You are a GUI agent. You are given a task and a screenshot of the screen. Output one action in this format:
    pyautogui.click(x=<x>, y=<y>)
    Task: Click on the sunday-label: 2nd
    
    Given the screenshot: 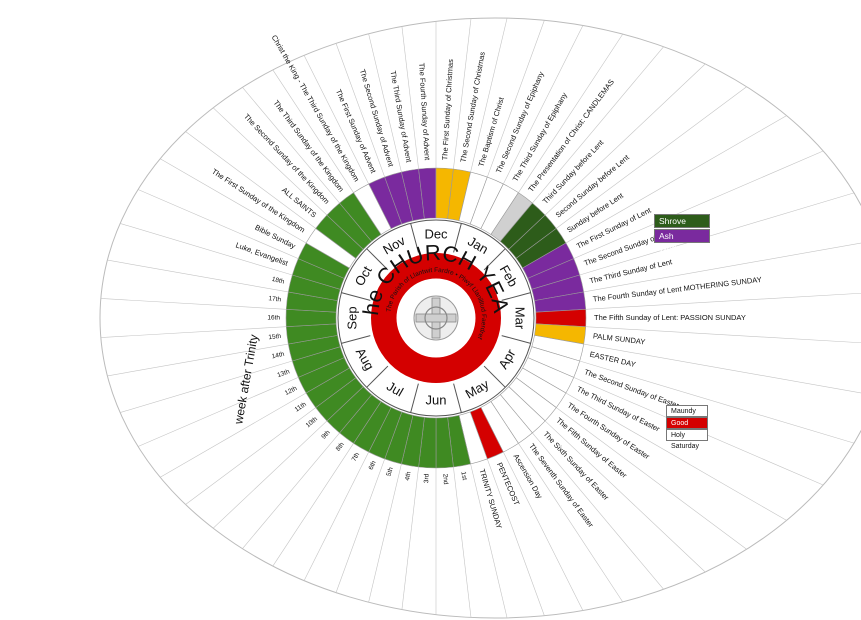 What is the action you would take?
    pyautogui.click(x=445, y=480)
    